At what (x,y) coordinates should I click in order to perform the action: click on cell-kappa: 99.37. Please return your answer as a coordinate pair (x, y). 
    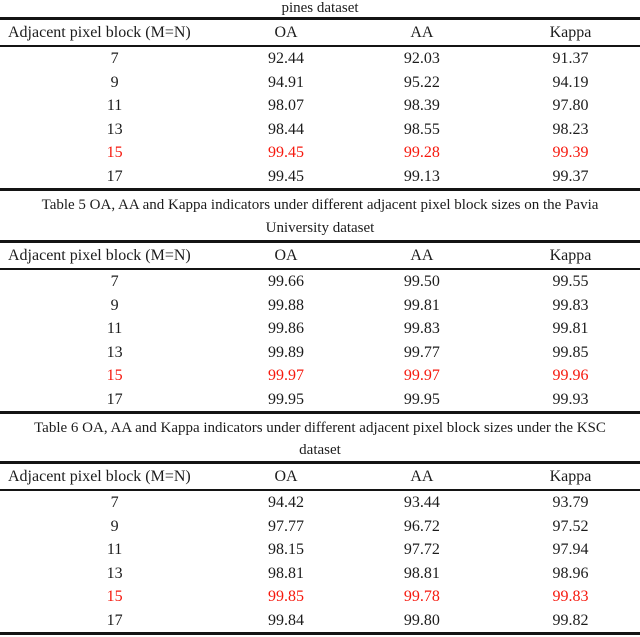
    Looking at the image, I should click on (570, 176).